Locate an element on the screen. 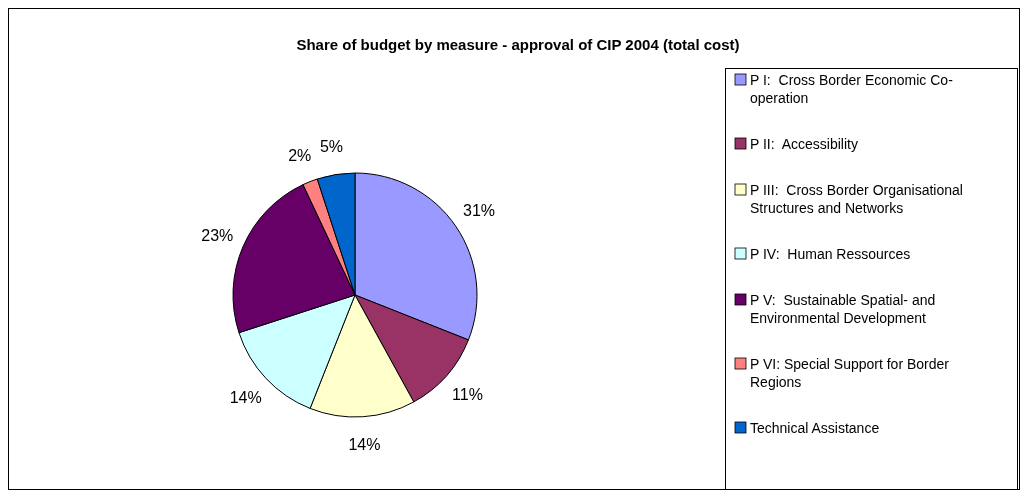  chart-title: Share of budget by measure - approval of CIP 2004 (total cost) is located at coordinates (518, 44).